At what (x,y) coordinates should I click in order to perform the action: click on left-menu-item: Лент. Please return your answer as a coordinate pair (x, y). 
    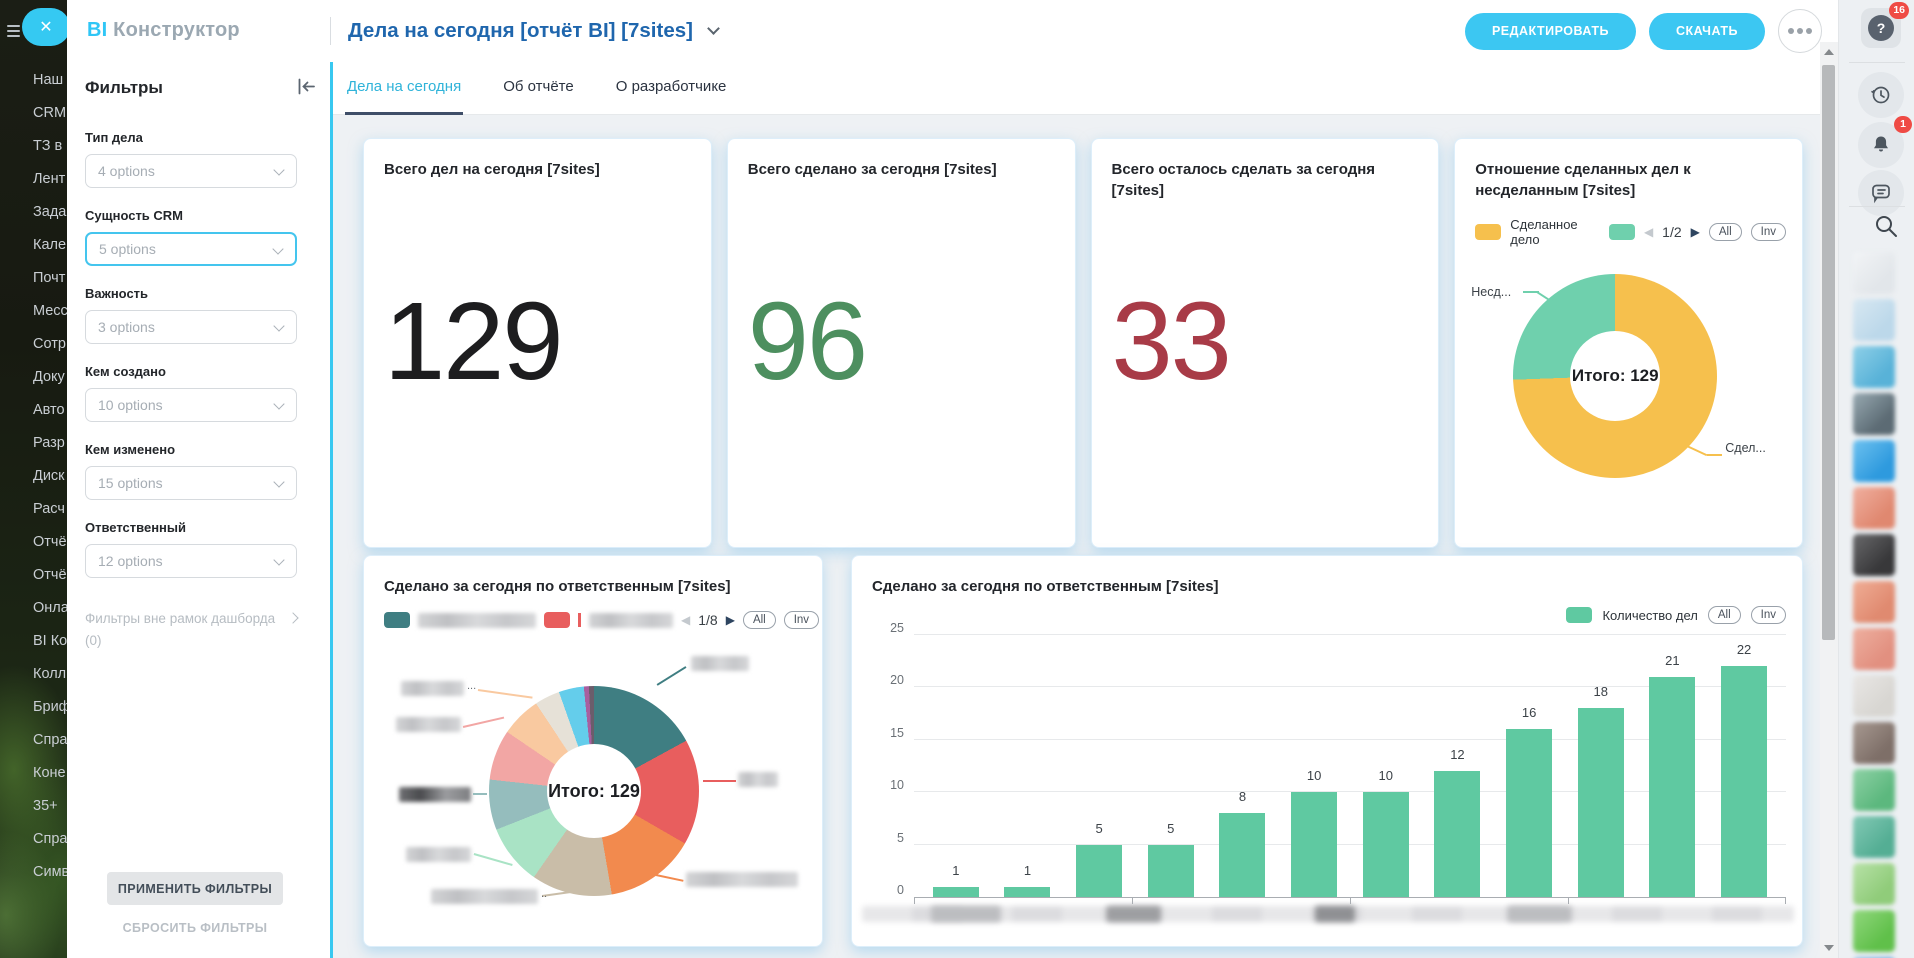
    Looking at the image, I should click on (49, 179).